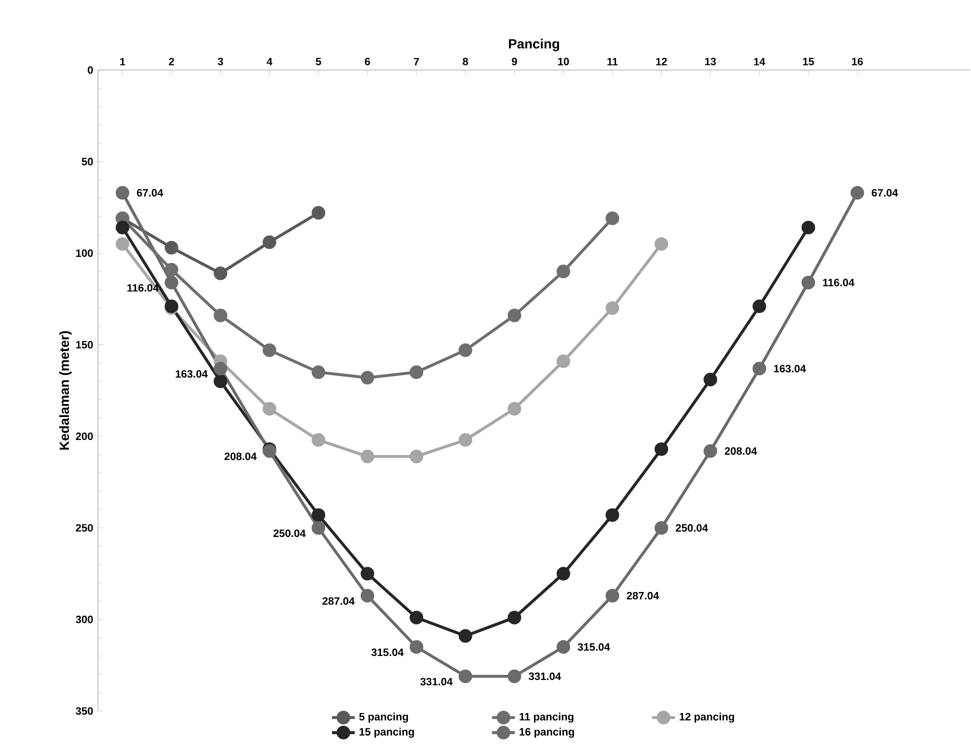 The width and height of the screenshot is (971, 754). What do you see at coordinates (319, 62) in the screenshot?
I see `x-tick-label: 5` at bounding box center [319, 62].